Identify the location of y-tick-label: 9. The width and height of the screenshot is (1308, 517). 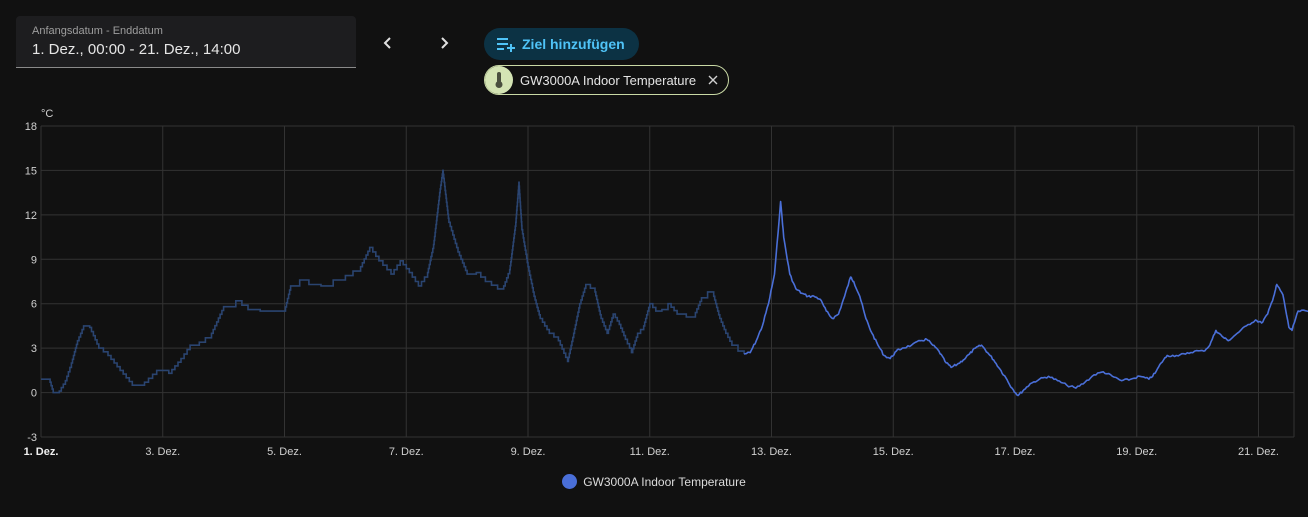
(34, 260).